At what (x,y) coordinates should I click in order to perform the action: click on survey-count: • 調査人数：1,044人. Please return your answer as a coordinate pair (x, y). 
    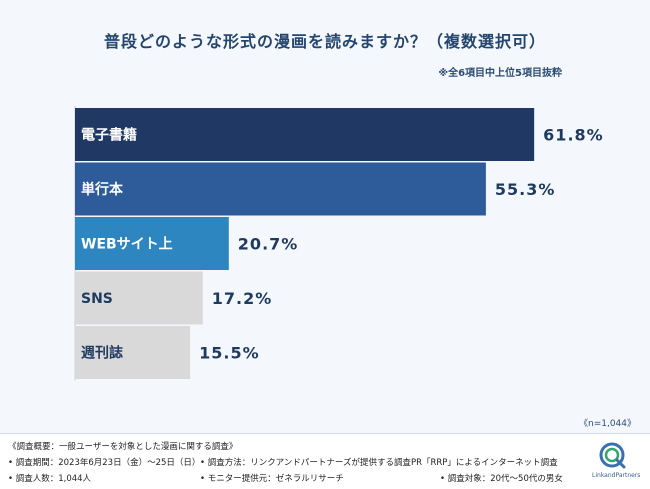
    Looking at the image, I should click on (50, 479).